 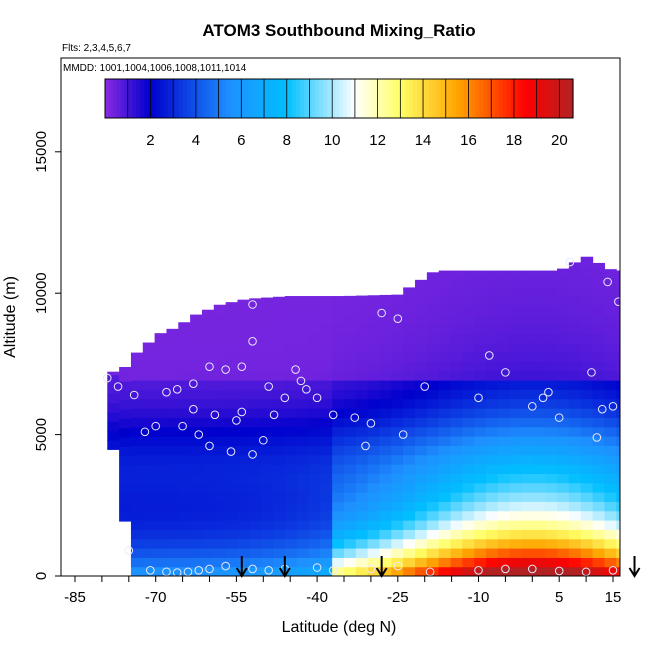 I want to click on colorbar: 2 4 6 8 10 12 14 16 18 20, so click(x=339, y=113).